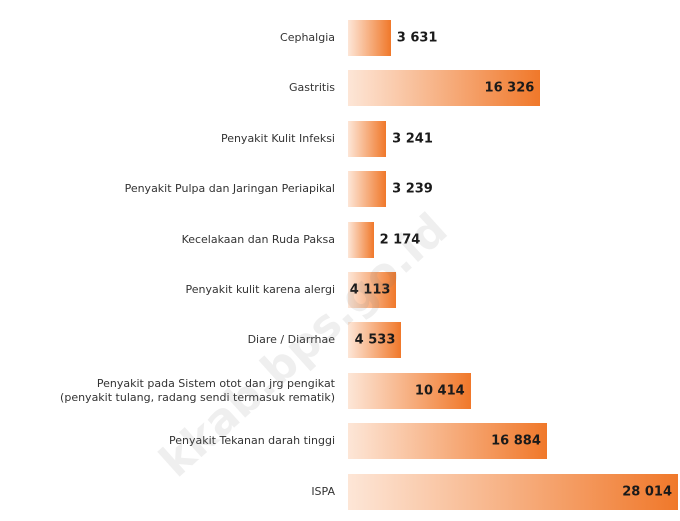 Image resolution: width=680 pixels, height=521 pixels. Describe the element at coordinates (277, 138) in the screenshot. I see `category-label: Penyakit Kulit Infeksi` at that location.